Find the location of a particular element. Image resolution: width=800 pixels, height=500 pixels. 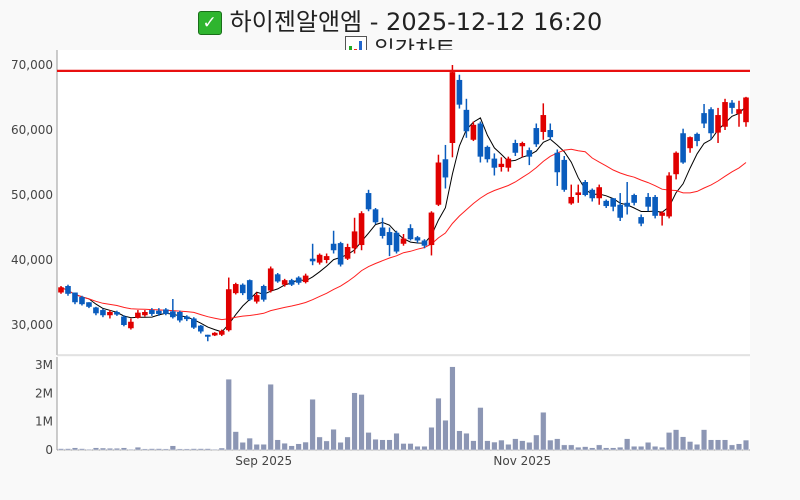

title-text: 하이젠알앤엠 - 2025-12-12 16:20 is located at coordinates (416, 22).